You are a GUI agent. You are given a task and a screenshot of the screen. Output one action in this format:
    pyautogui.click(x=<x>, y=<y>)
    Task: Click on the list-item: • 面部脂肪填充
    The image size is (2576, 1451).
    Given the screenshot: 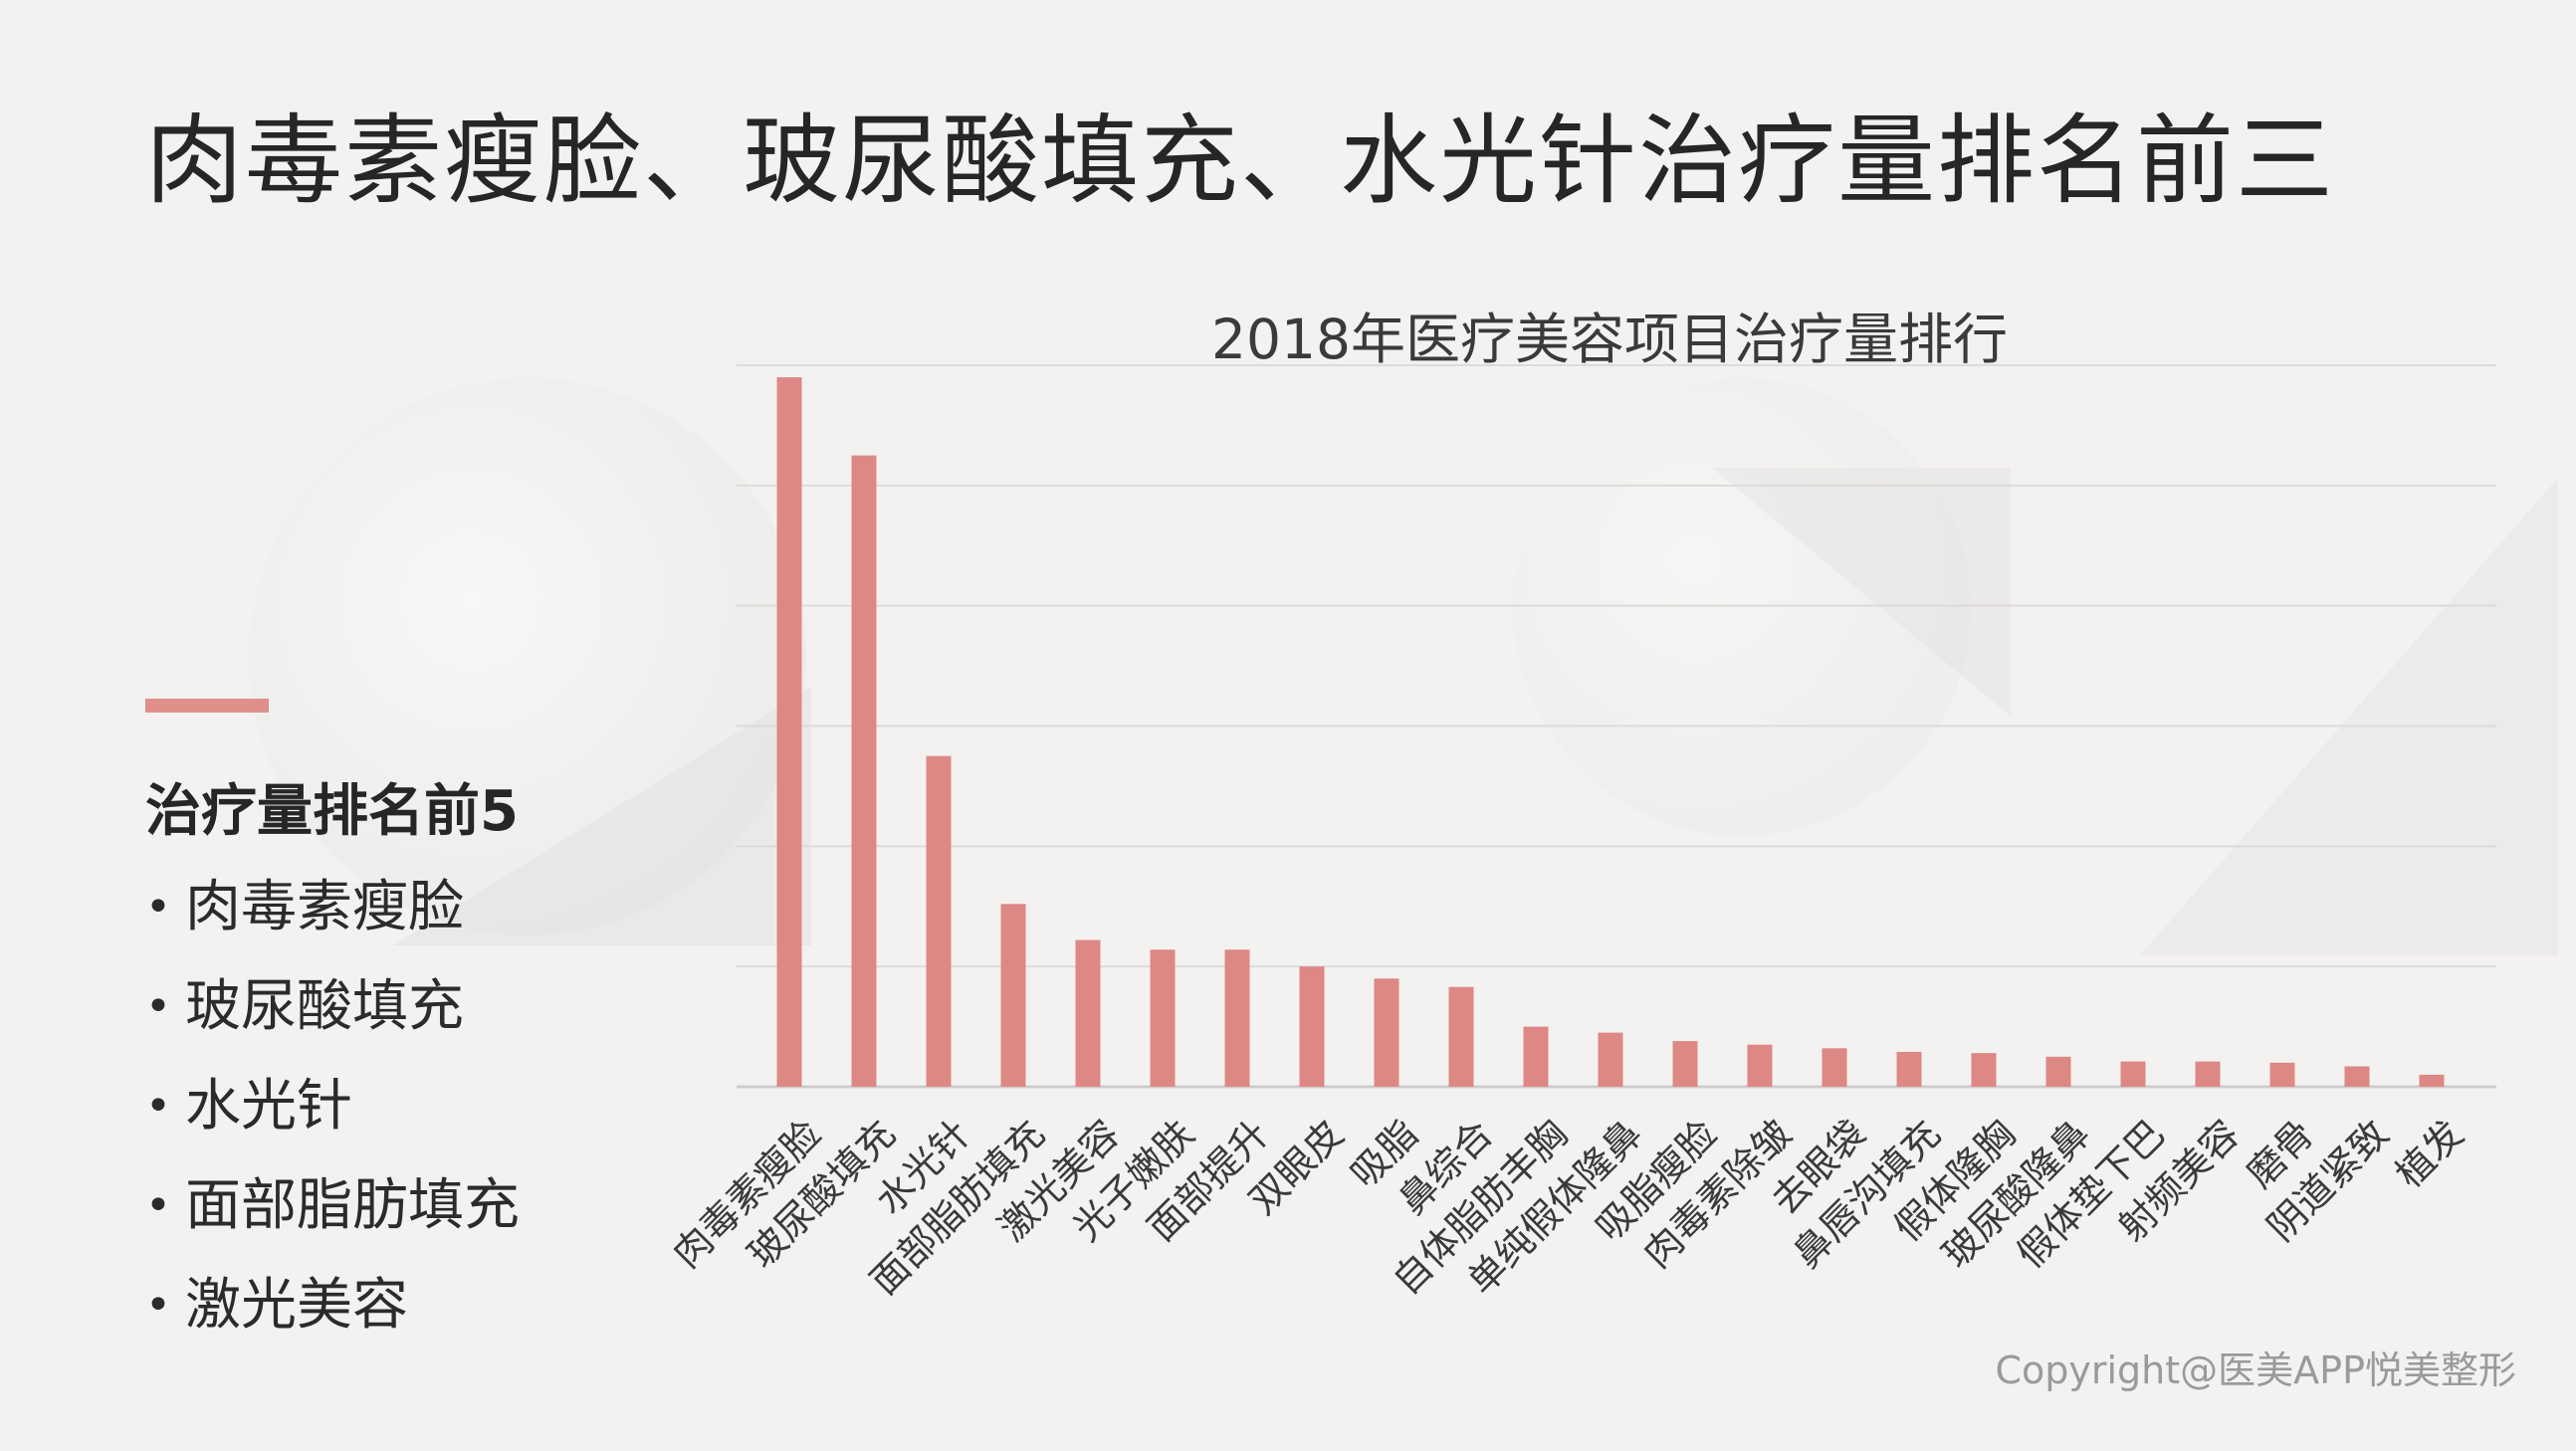 What is the action you would take?
    pyautogui.click(x=332, y=1206)
    